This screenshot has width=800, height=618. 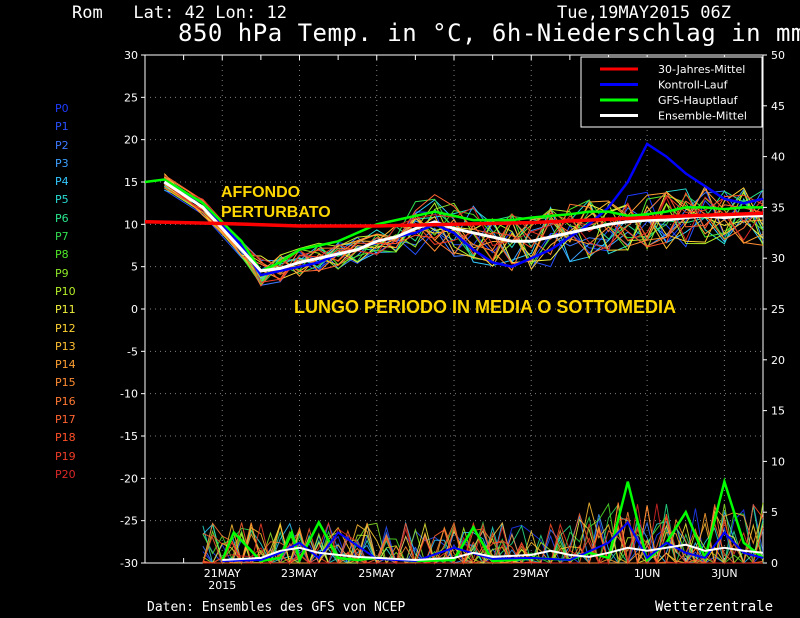 What do you see at coordinates (778, 207) in the screenshot?
I see `y-tick-label-right: 35` at bounding box center [778, 207].